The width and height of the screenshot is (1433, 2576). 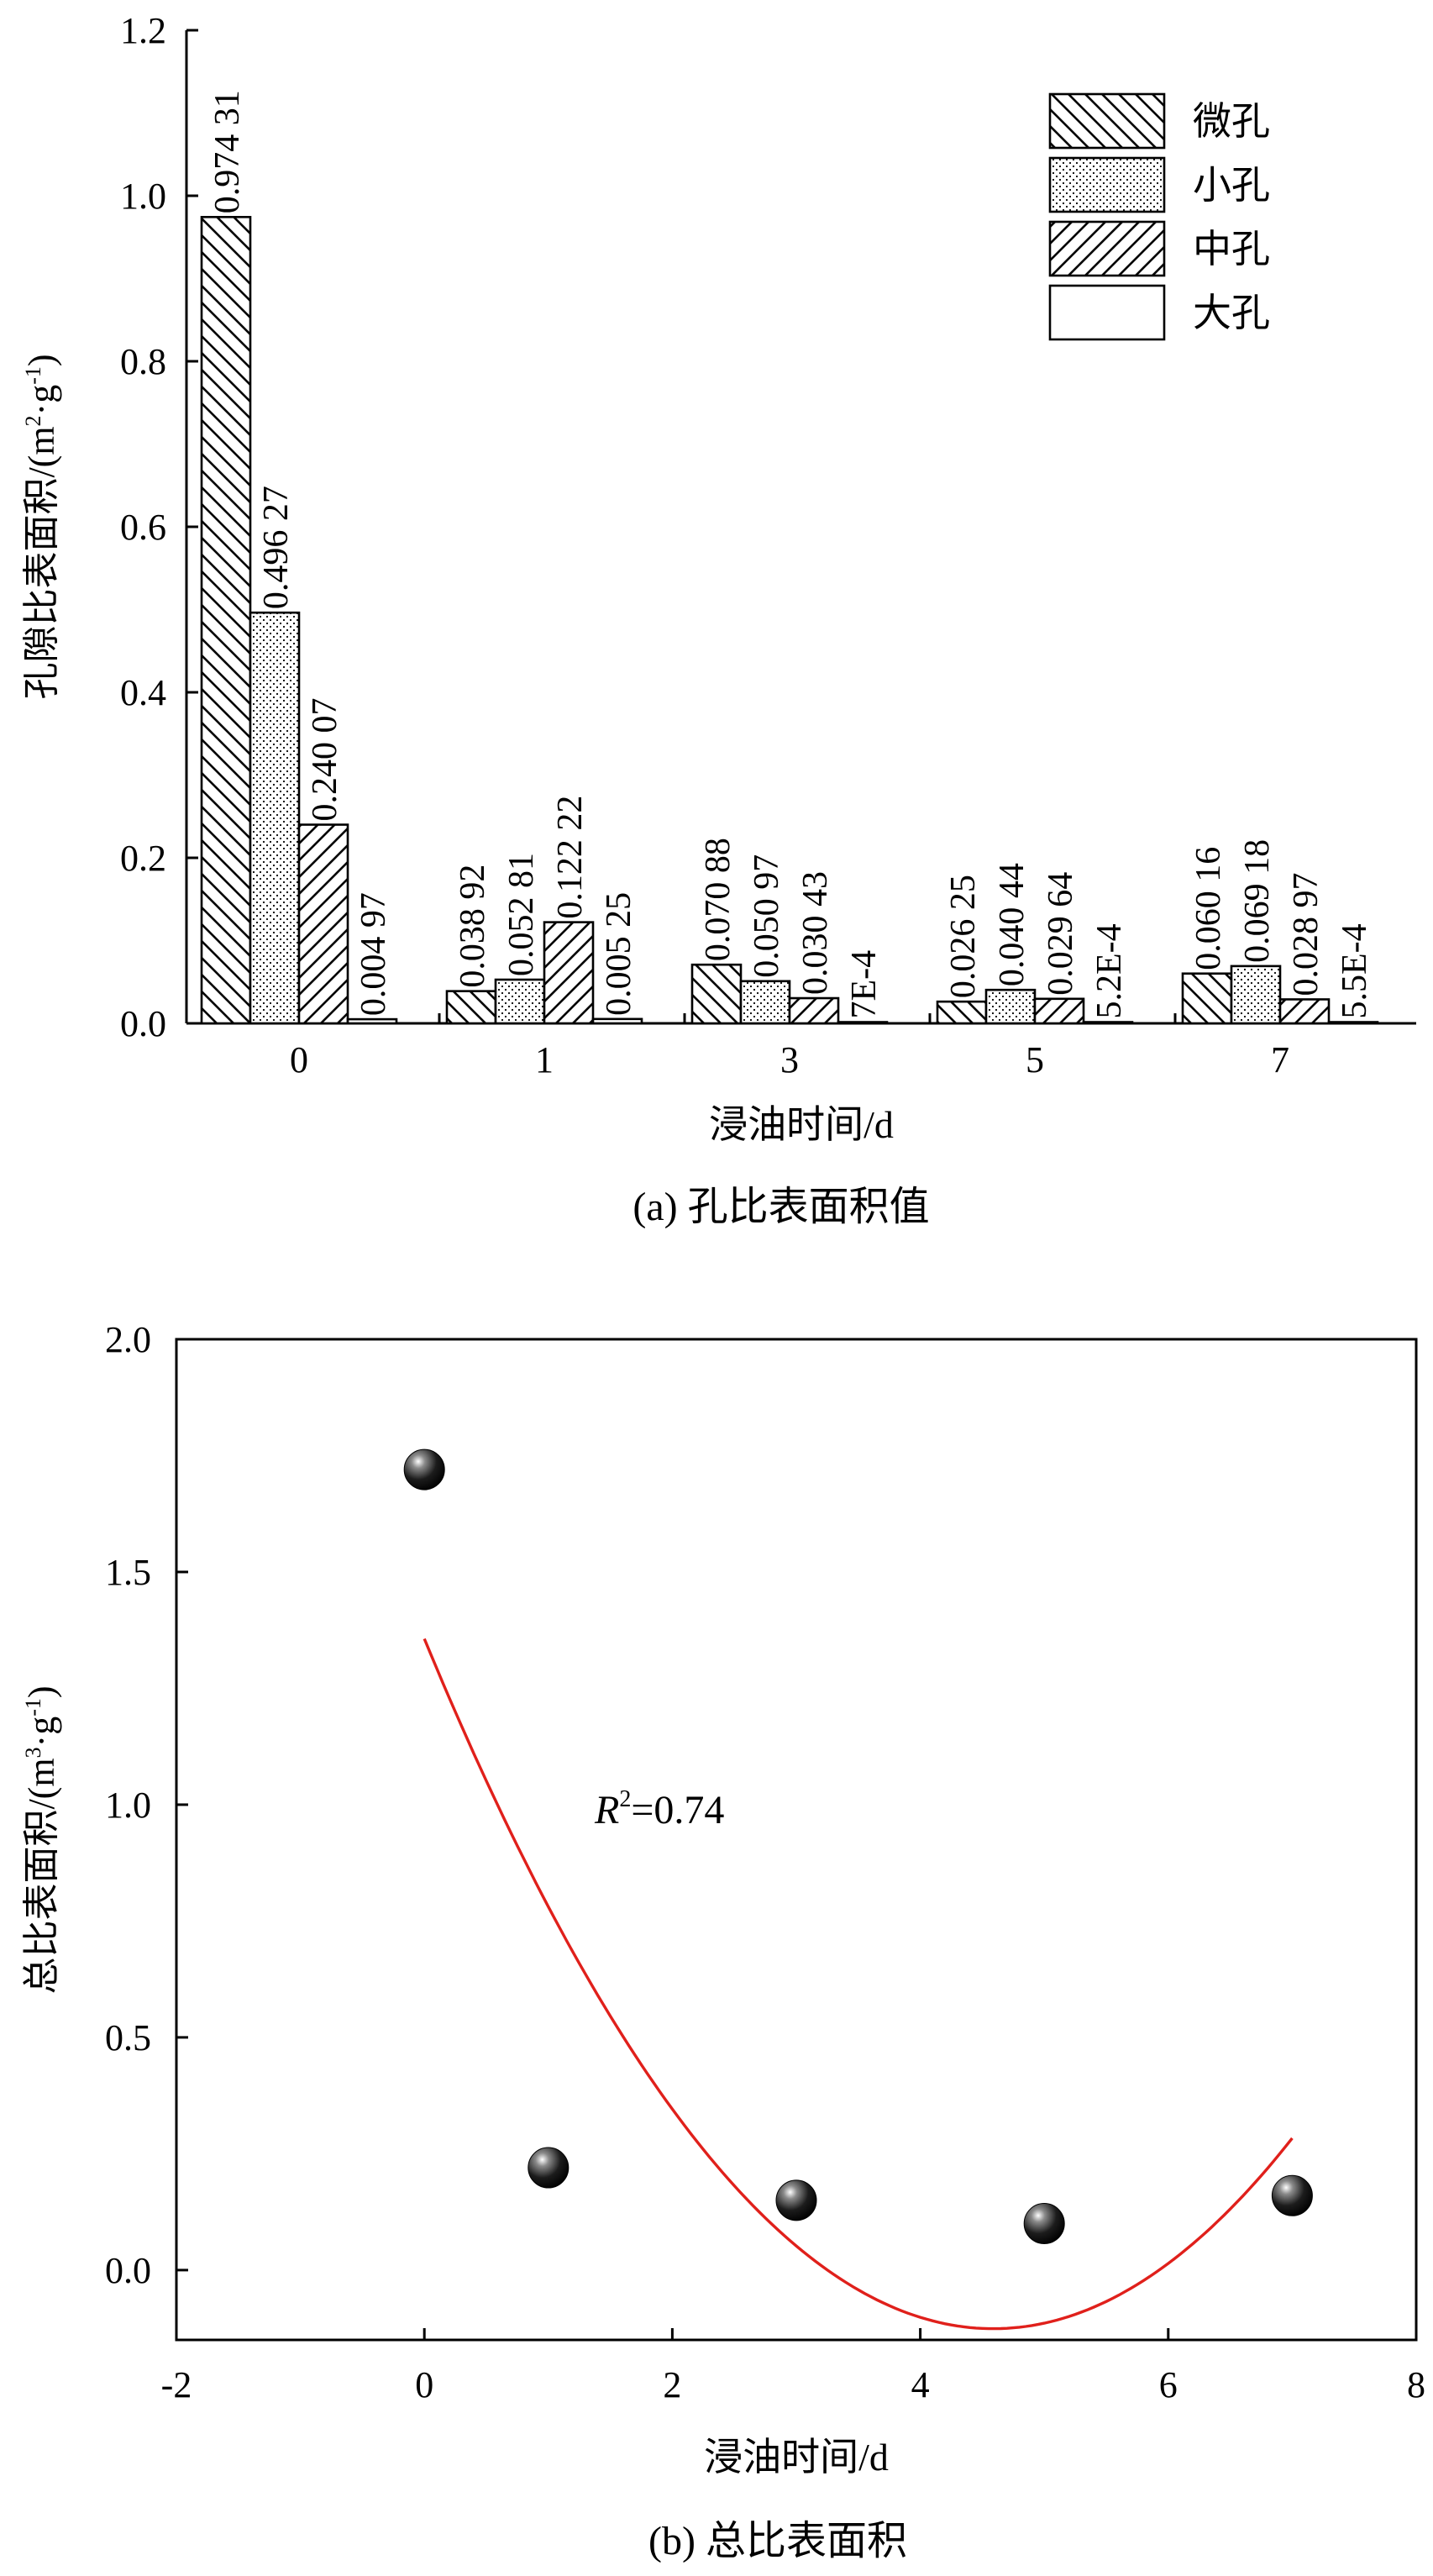 I want to click on chart-a-y-label-end: ), so click(x=41, y=360).